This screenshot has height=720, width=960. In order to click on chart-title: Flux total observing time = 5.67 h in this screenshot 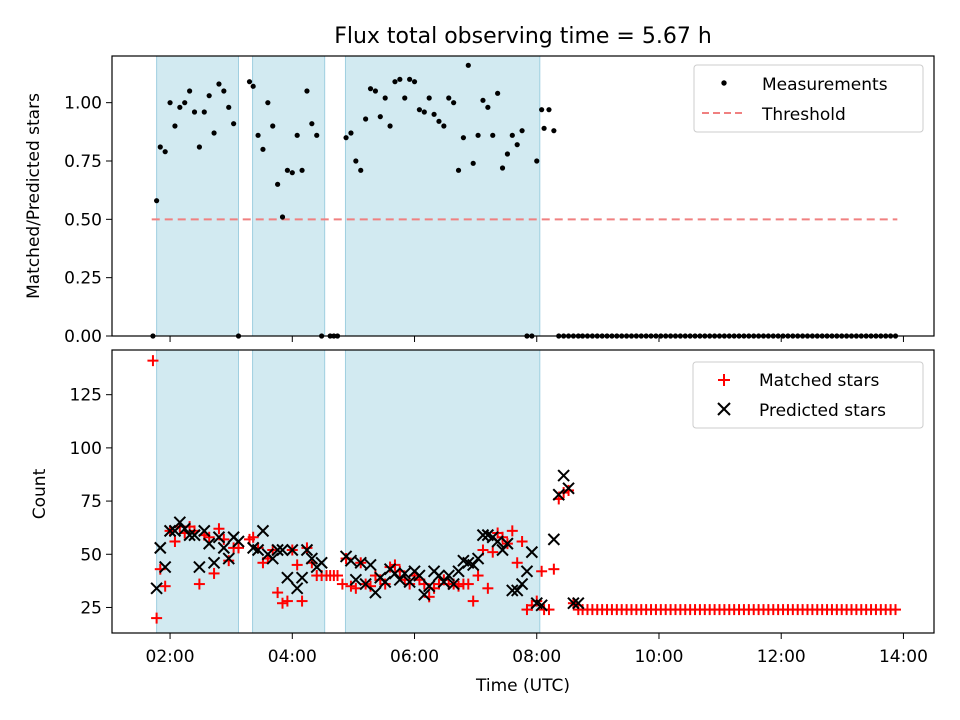, I will do `click(523, 36)`.